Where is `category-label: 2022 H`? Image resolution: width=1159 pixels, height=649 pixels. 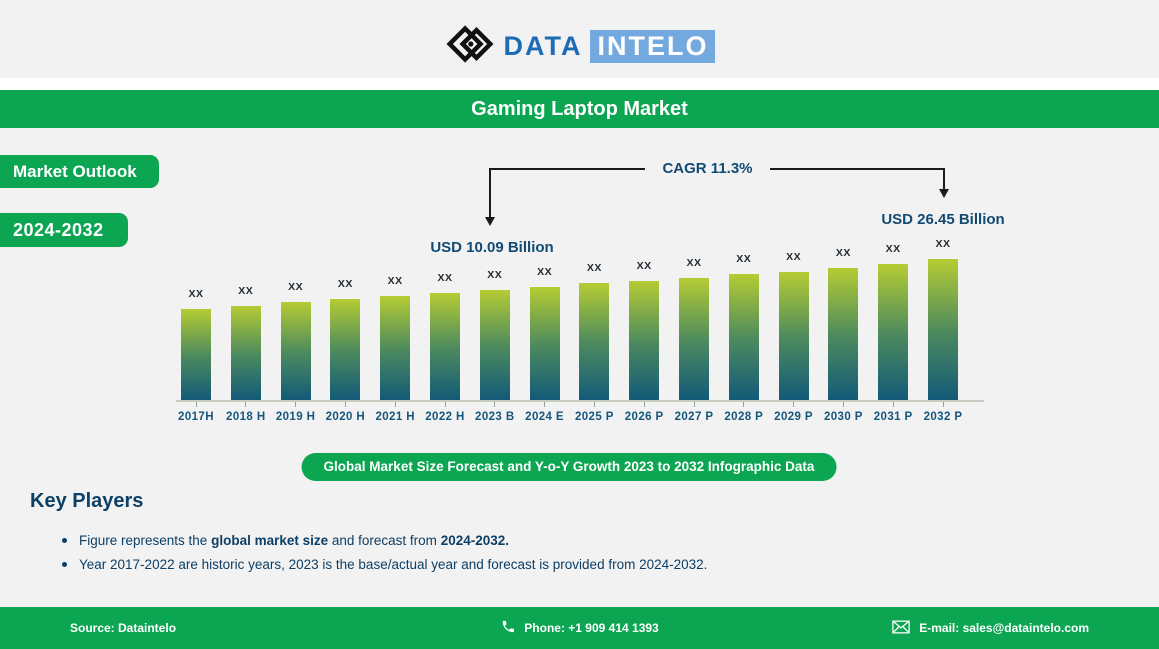
category-label: 2022 H is located at coordinates (445, 417).